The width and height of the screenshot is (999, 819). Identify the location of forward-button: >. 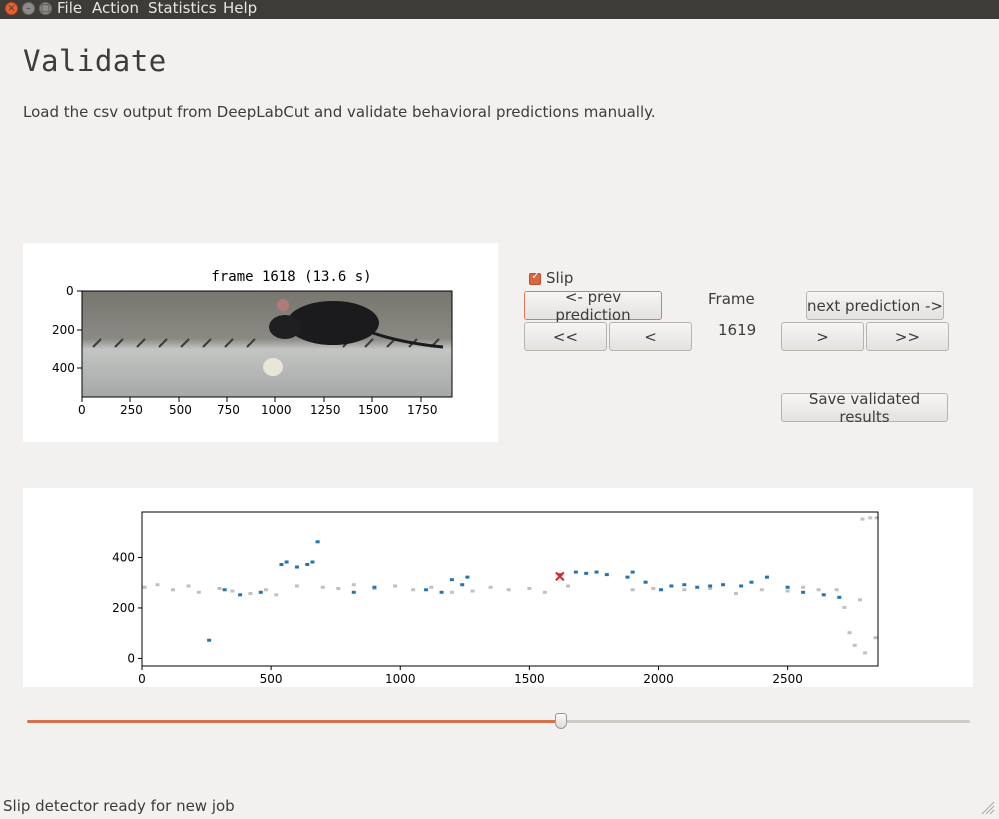
(822, 336).